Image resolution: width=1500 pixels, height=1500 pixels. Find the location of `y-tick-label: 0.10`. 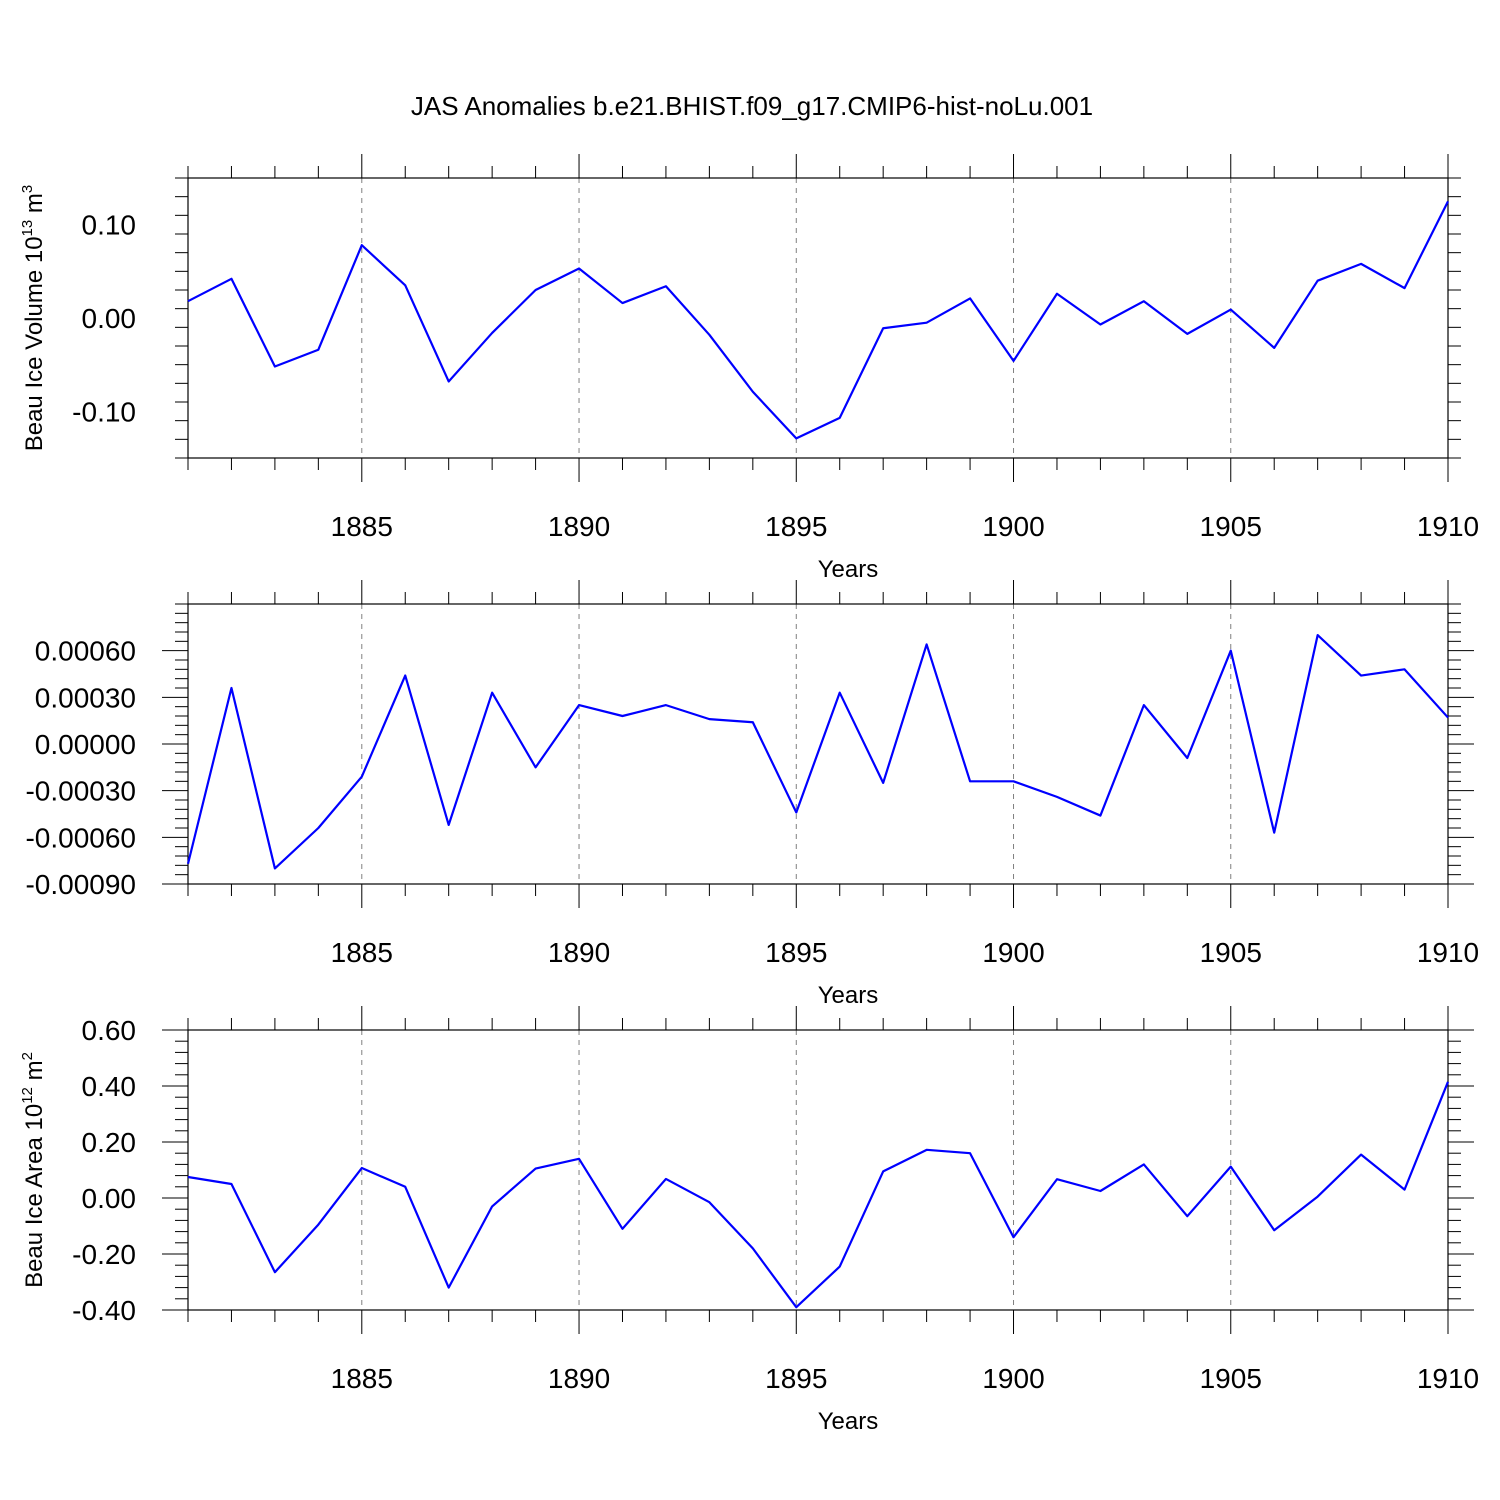

y-tick-label: 0.10 is located at coordinates (109, 225).